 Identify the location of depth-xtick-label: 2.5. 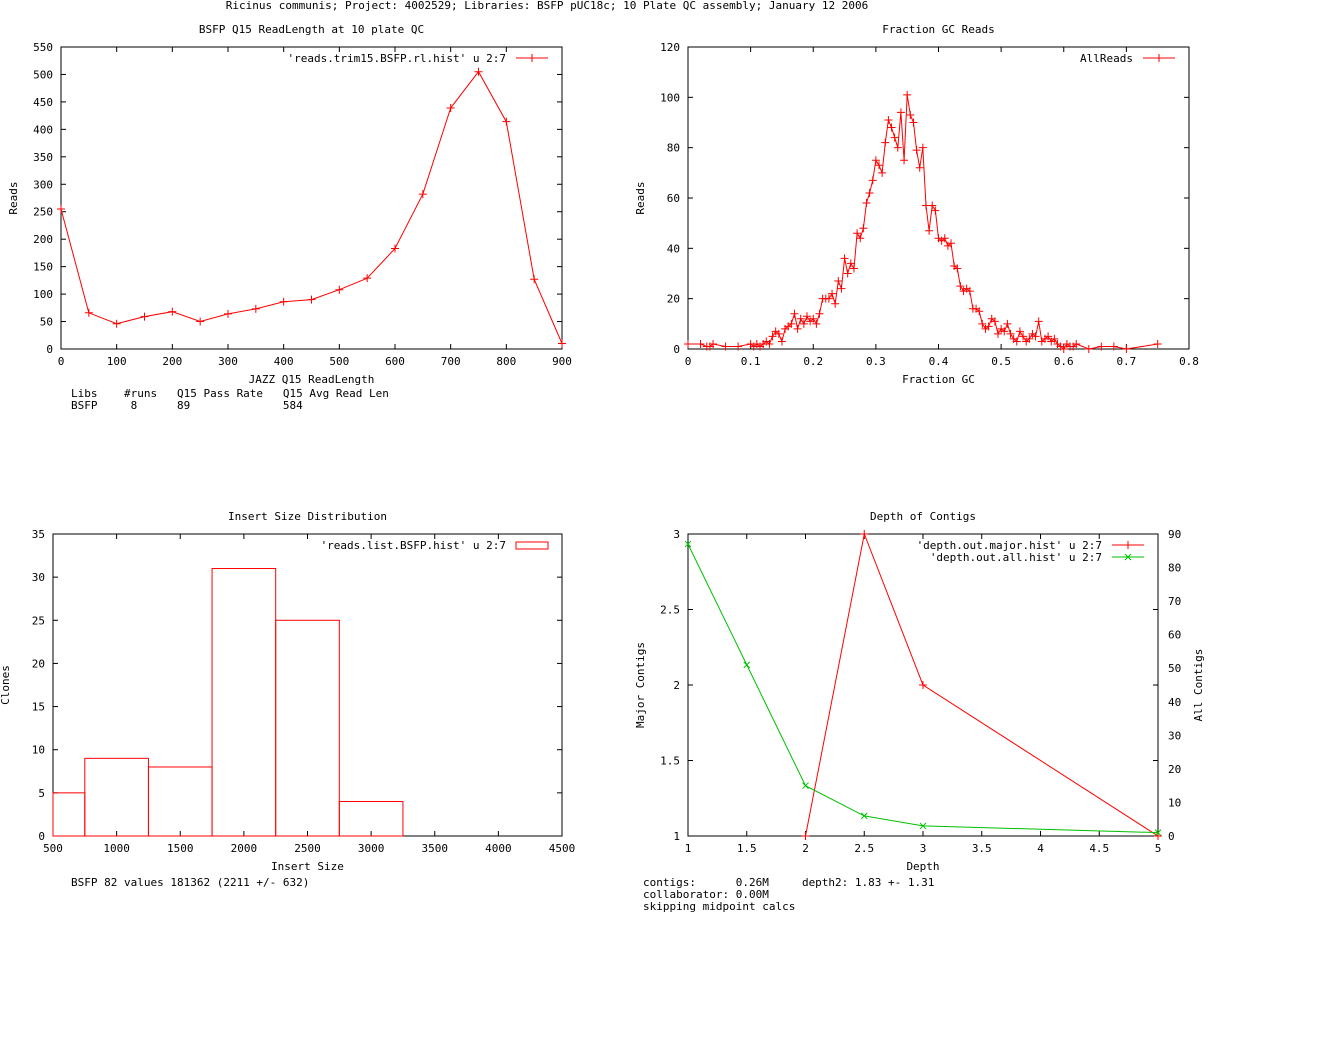
(864, 848).